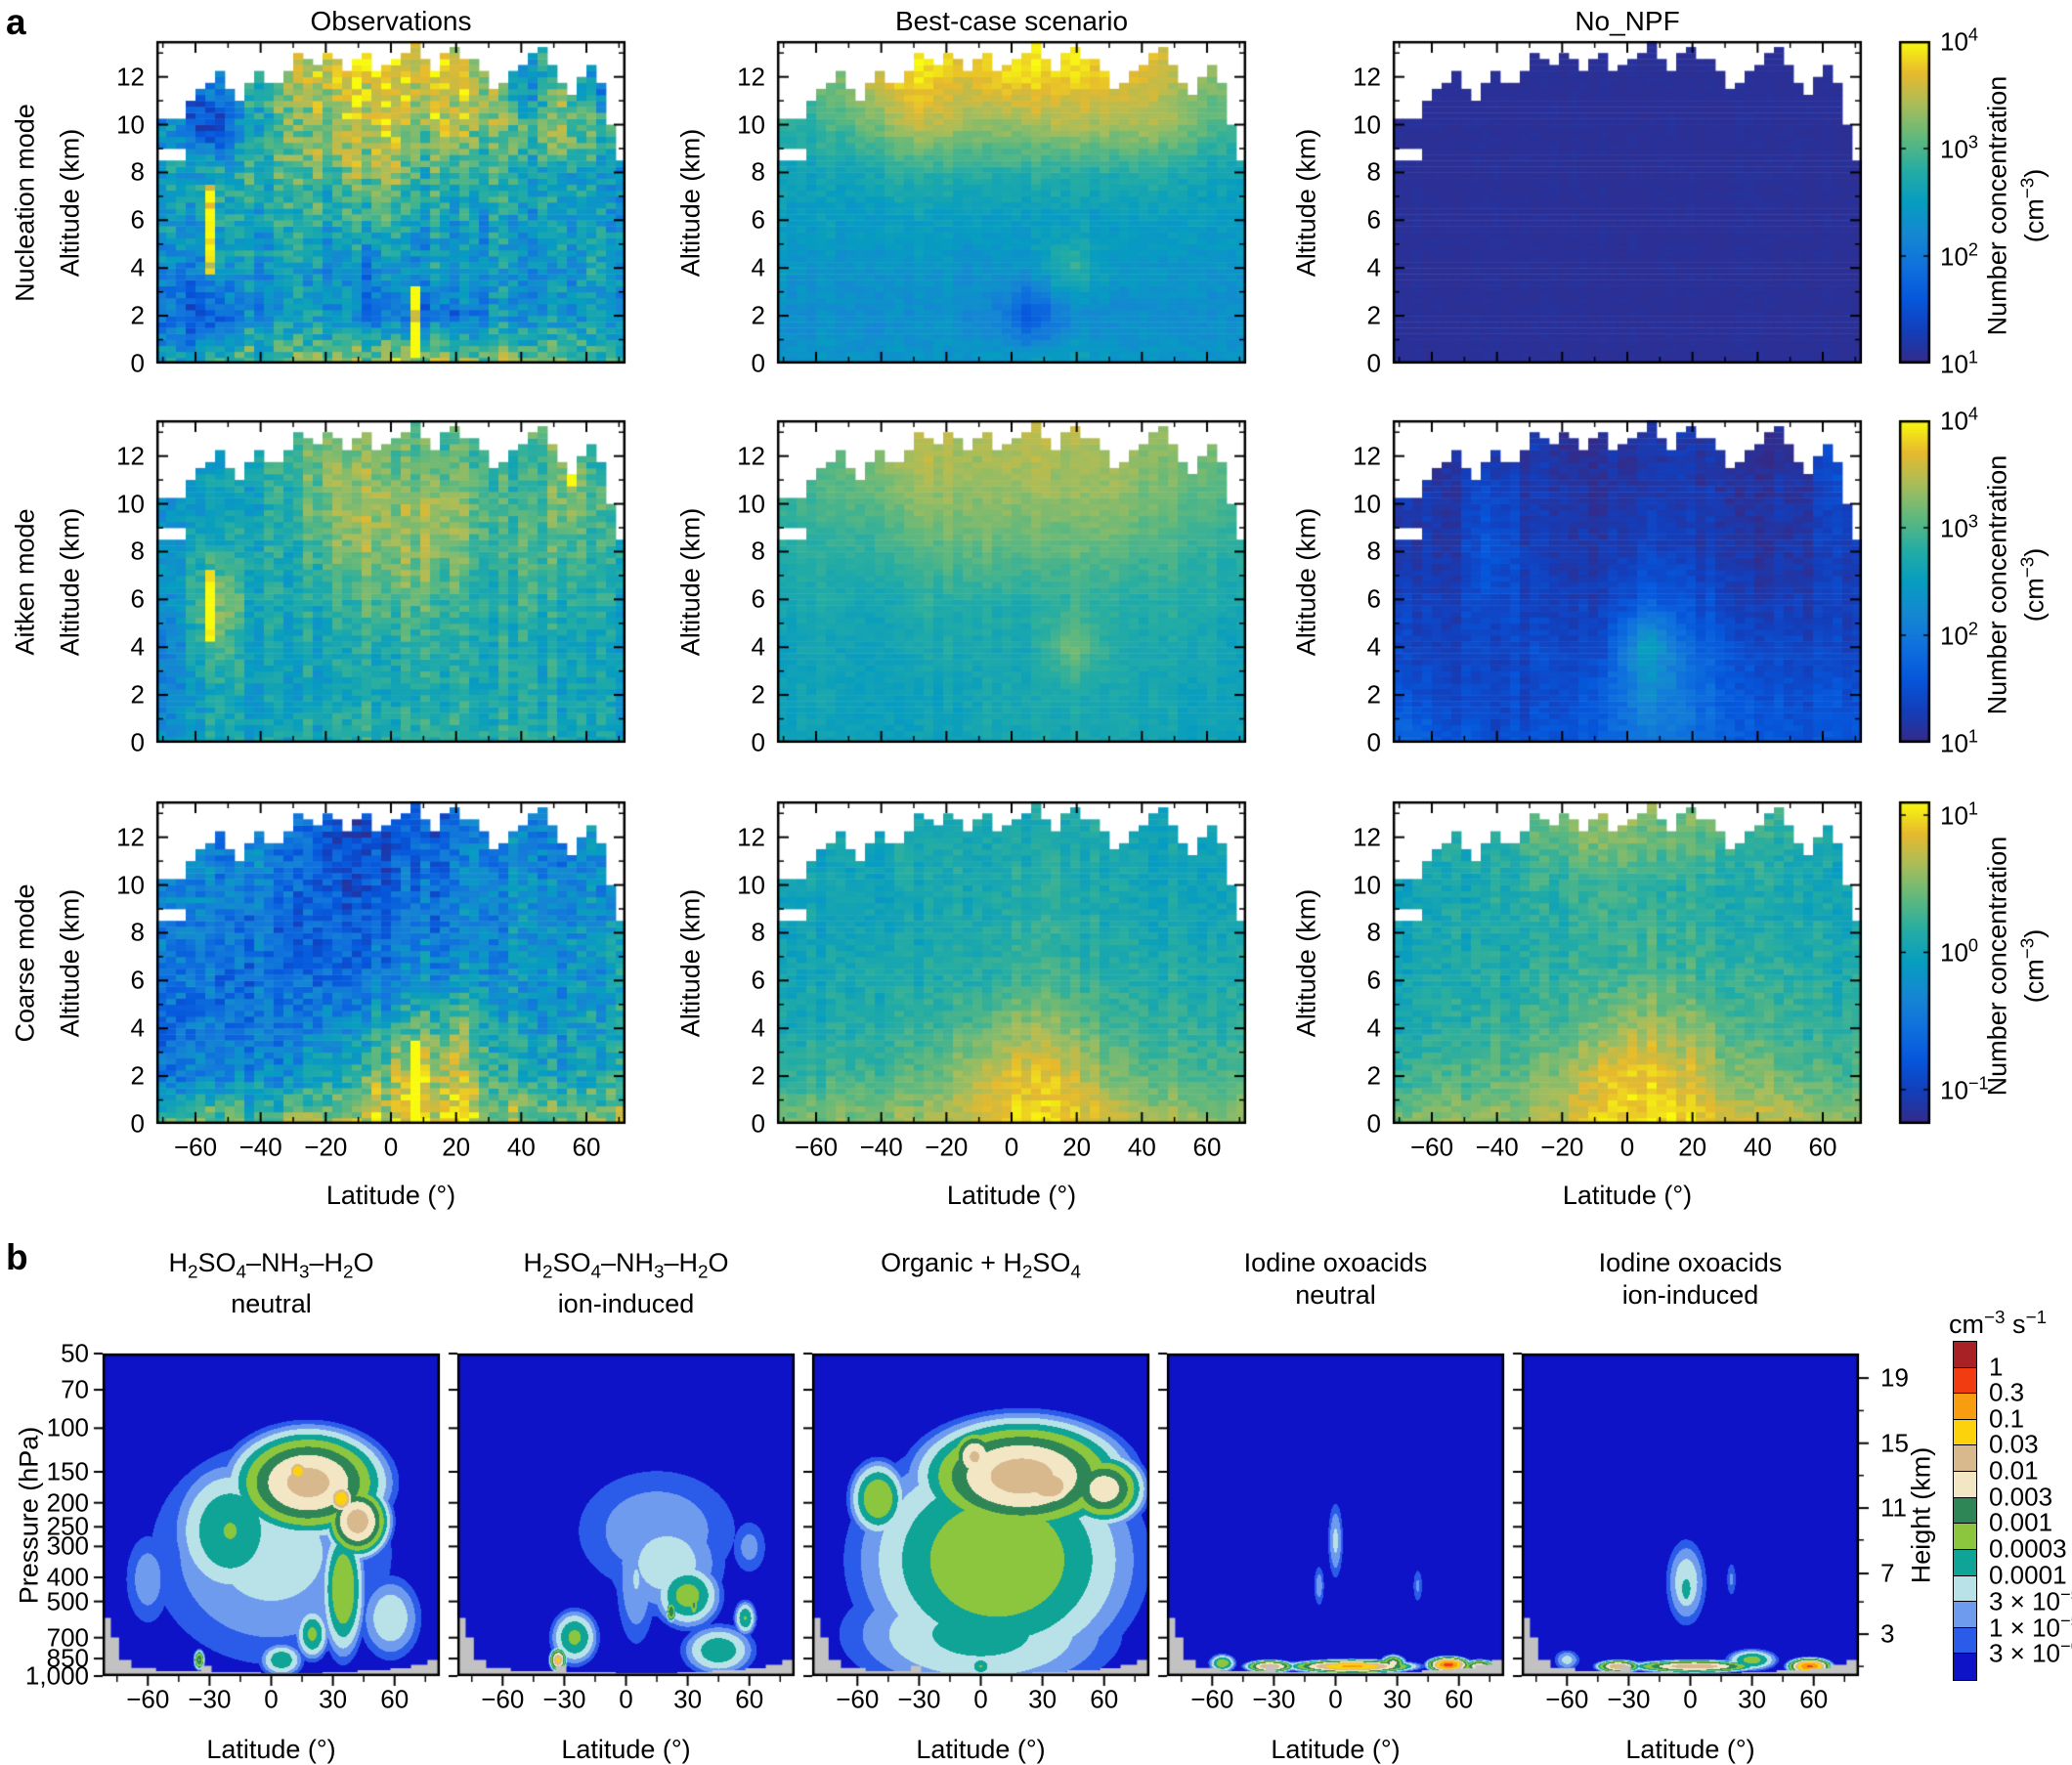  Describe the element at coordinates (75, 1389) in the screenshot. I see `pressure-tick-label: 70` at that location.